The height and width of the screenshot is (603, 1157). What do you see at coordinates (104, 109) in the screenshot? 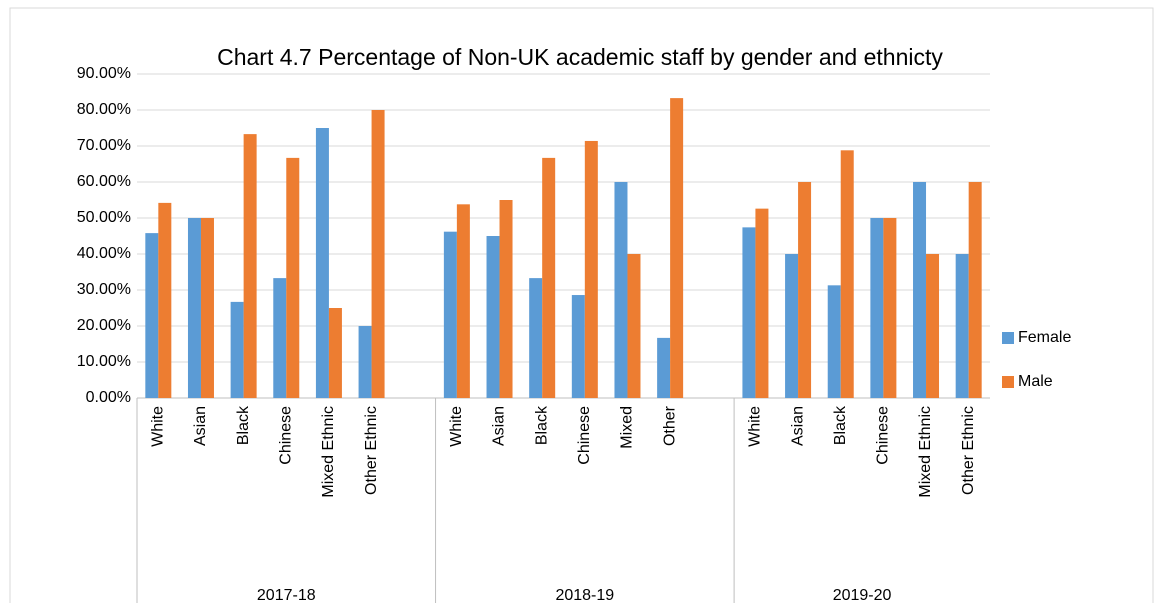
I see `y-tick-label: 80.00%` at bounding box center [104, 109].